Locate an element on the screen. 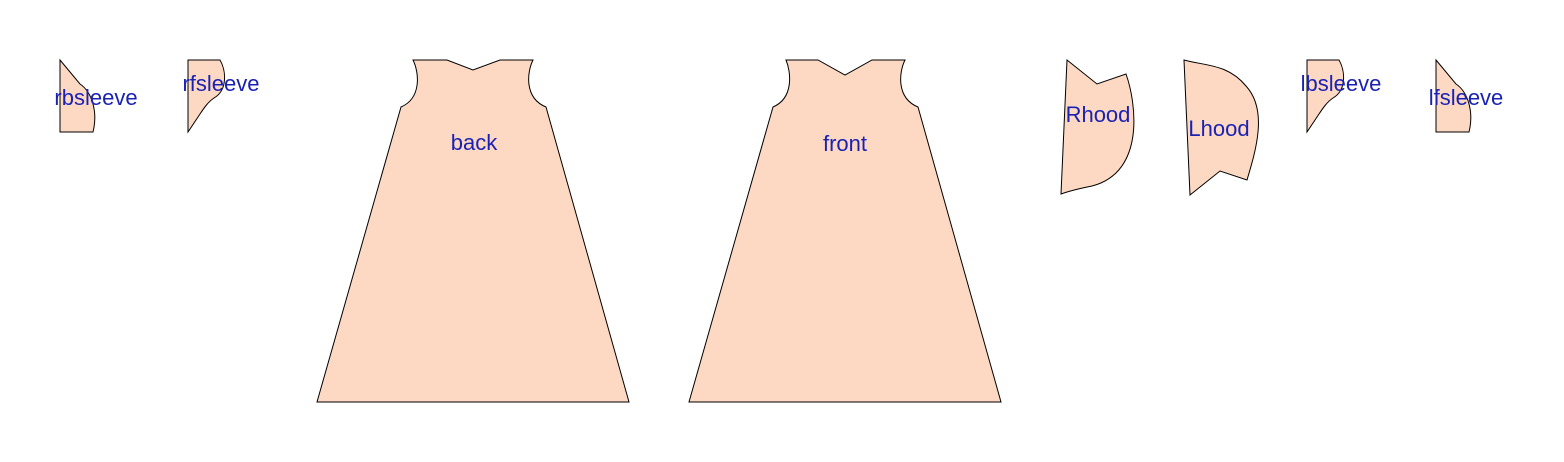 The image size is (1564, 462). lbsleeve-shape is located at coordinates (1325, 96).